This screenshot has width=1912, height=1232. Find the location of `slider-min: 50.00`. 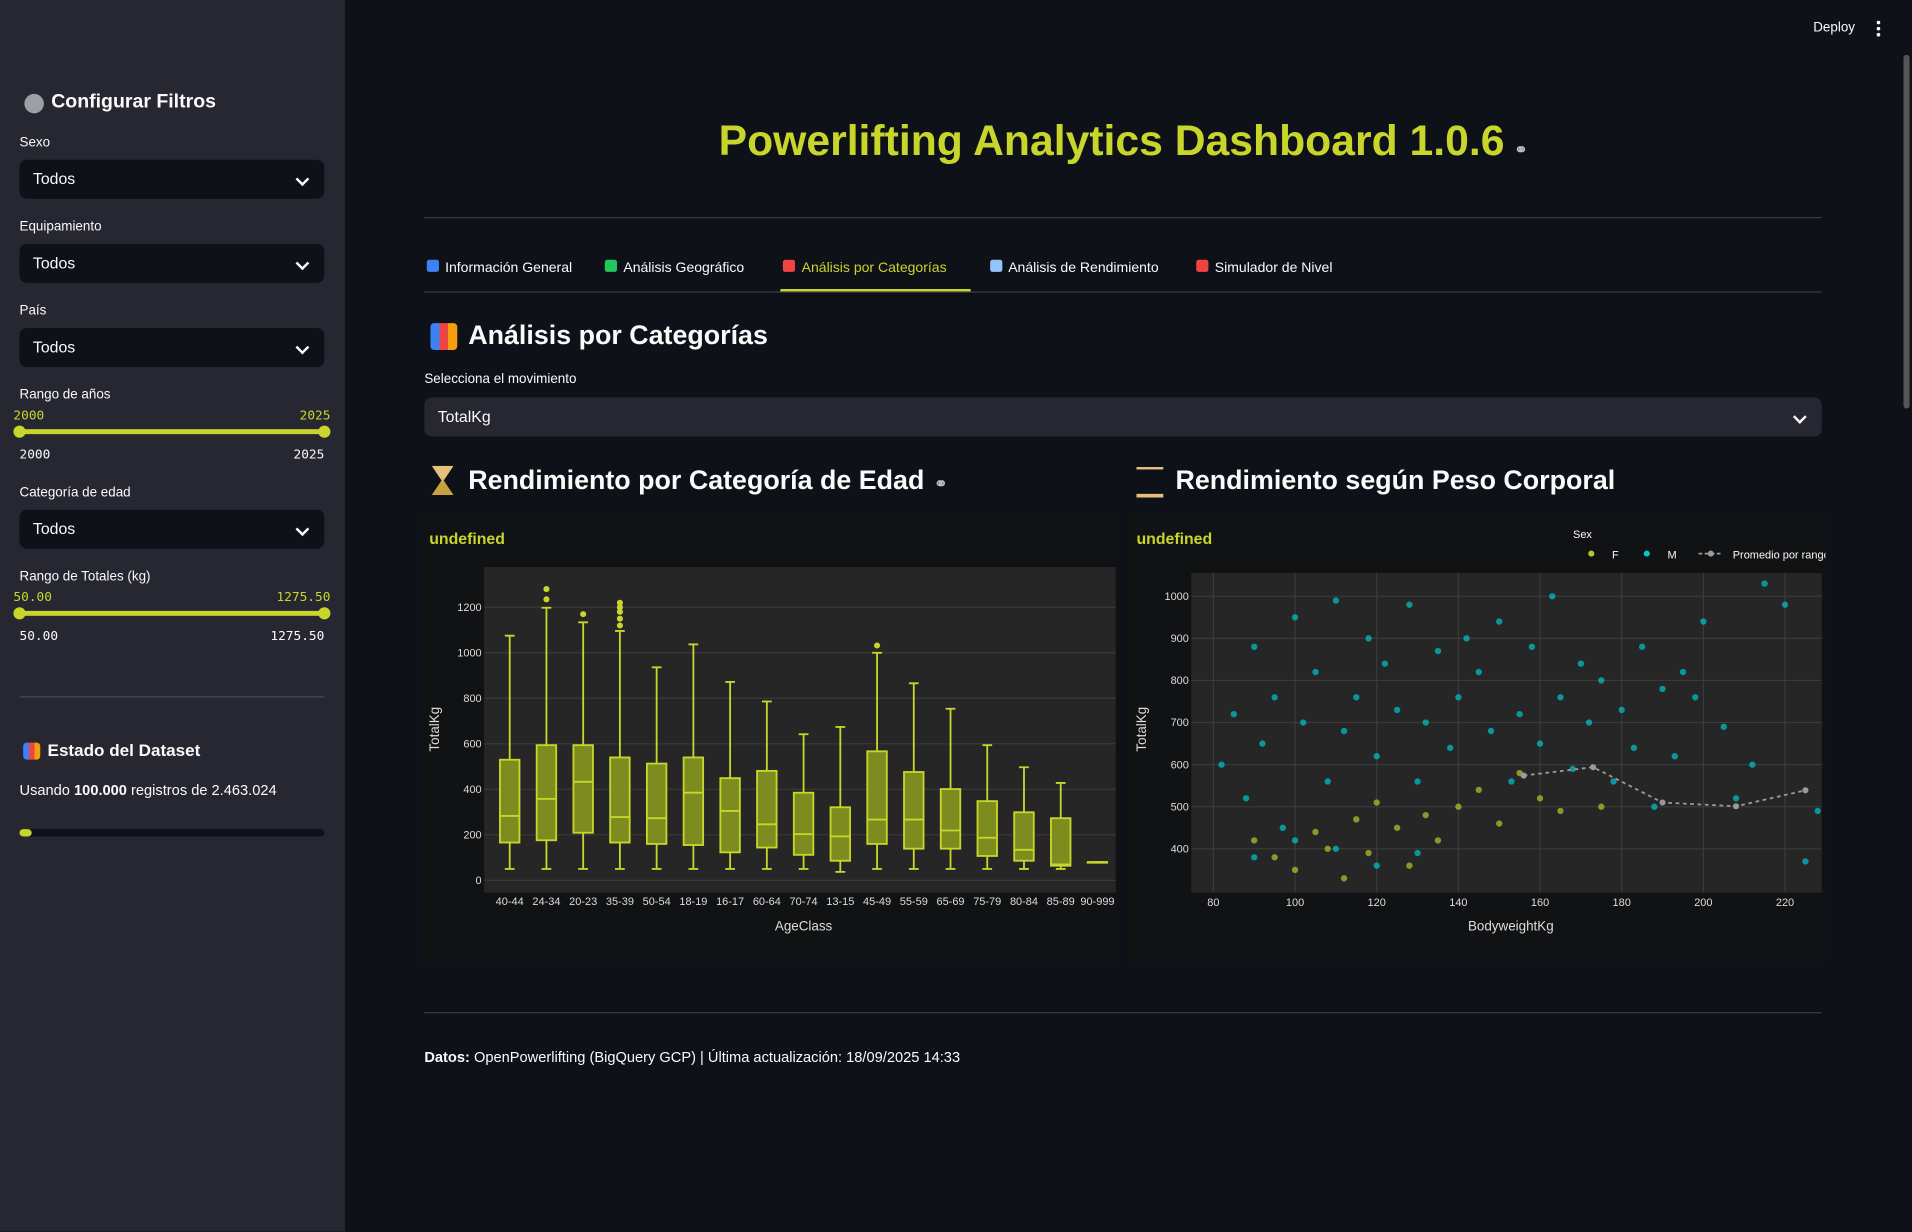

slider-min: 50.00 is located at coordinates (39, 636).